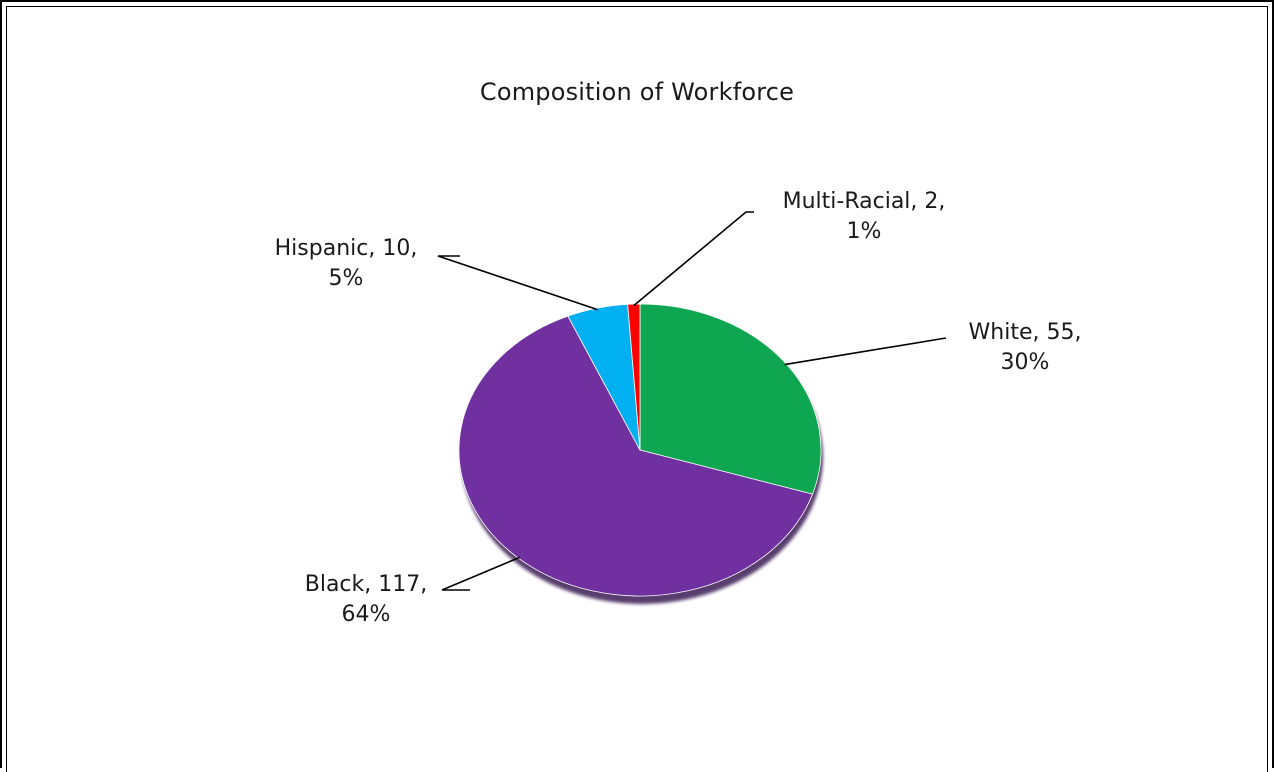 This screenshot has width=1274, height=772. I want to click on leader-line-white, so click(865, 351).